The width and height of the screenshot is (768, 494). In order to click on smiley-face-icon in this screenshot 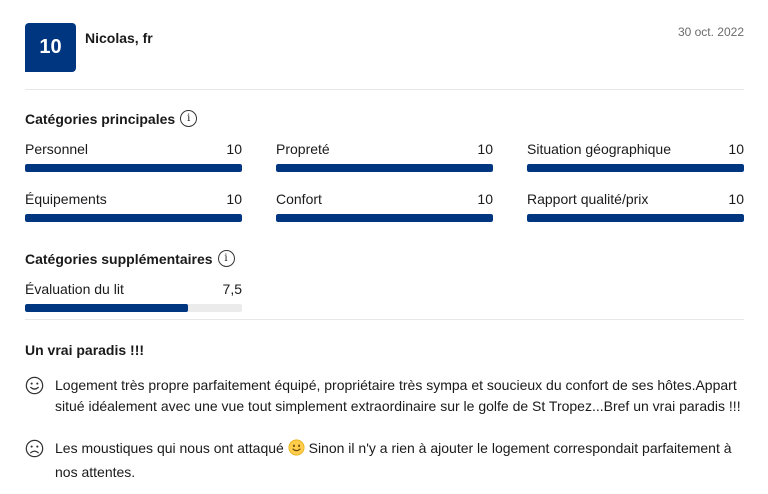, I will do `click(35, 395)`.